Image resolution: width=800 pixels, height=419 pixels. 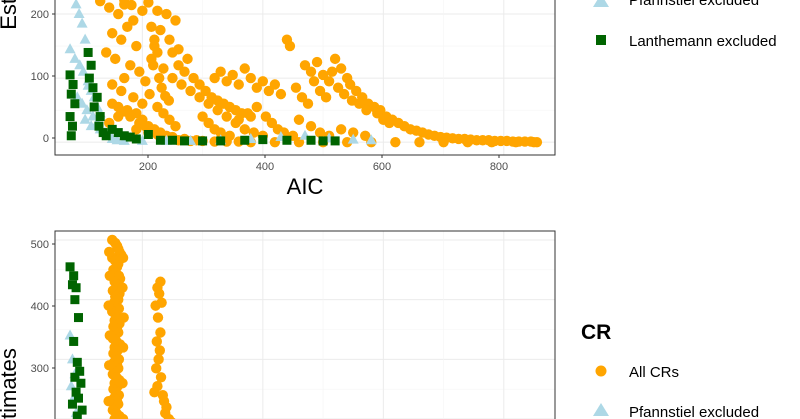 I want to click on legend-key-triangle, so click(x=601, y=3).